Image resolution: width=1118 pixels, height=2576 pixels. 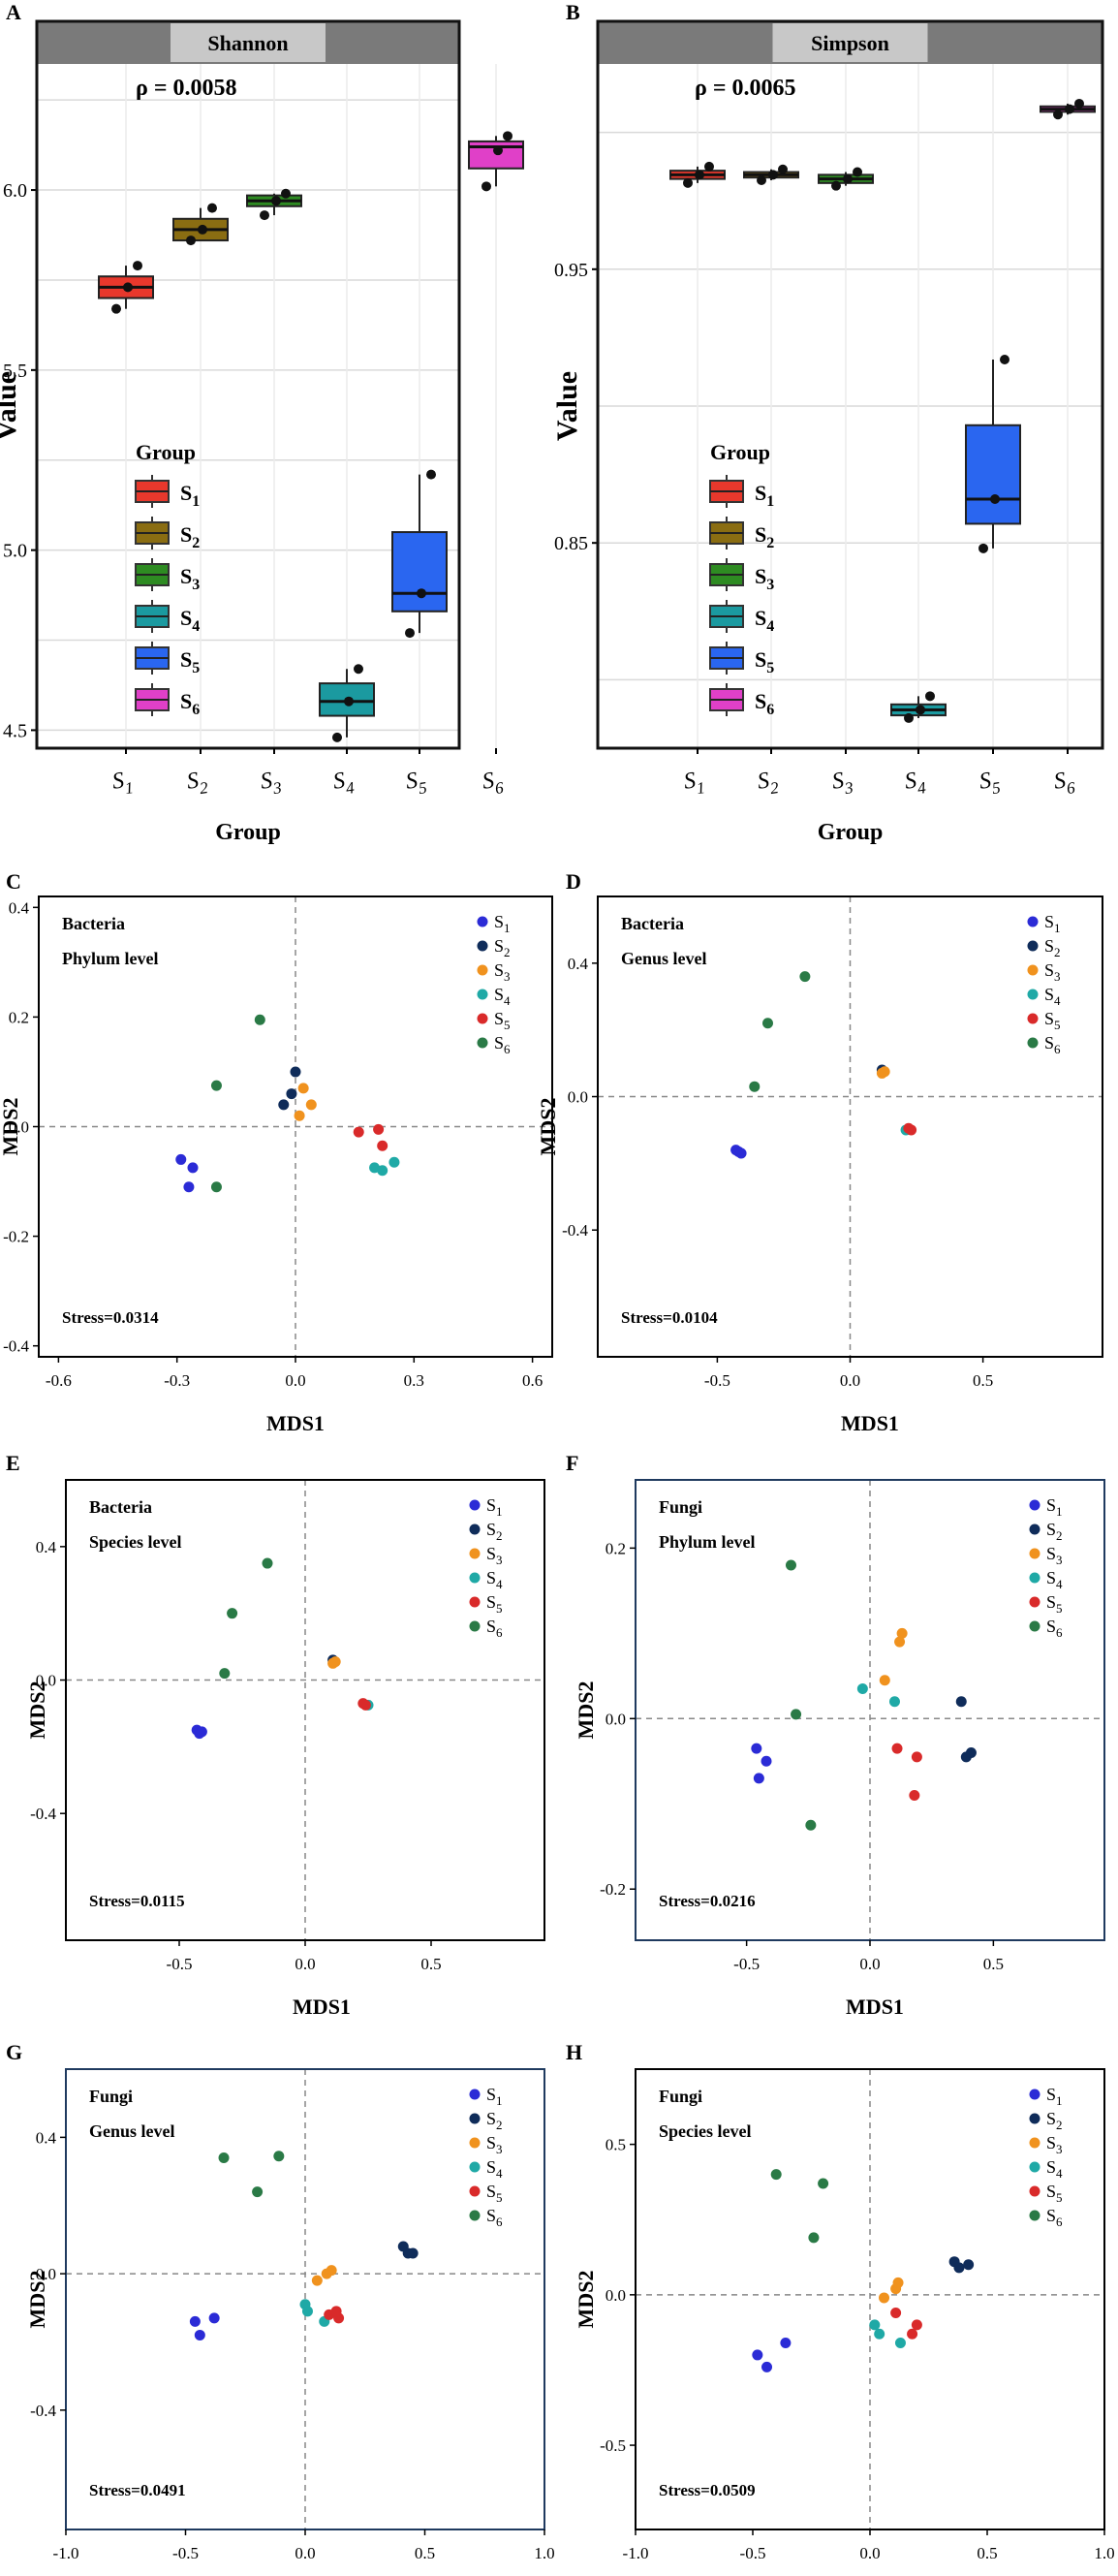 What do you see at coordinates (850, 384) in the screenshot?
I see `plot-frame` at bounding box center [850, 384].